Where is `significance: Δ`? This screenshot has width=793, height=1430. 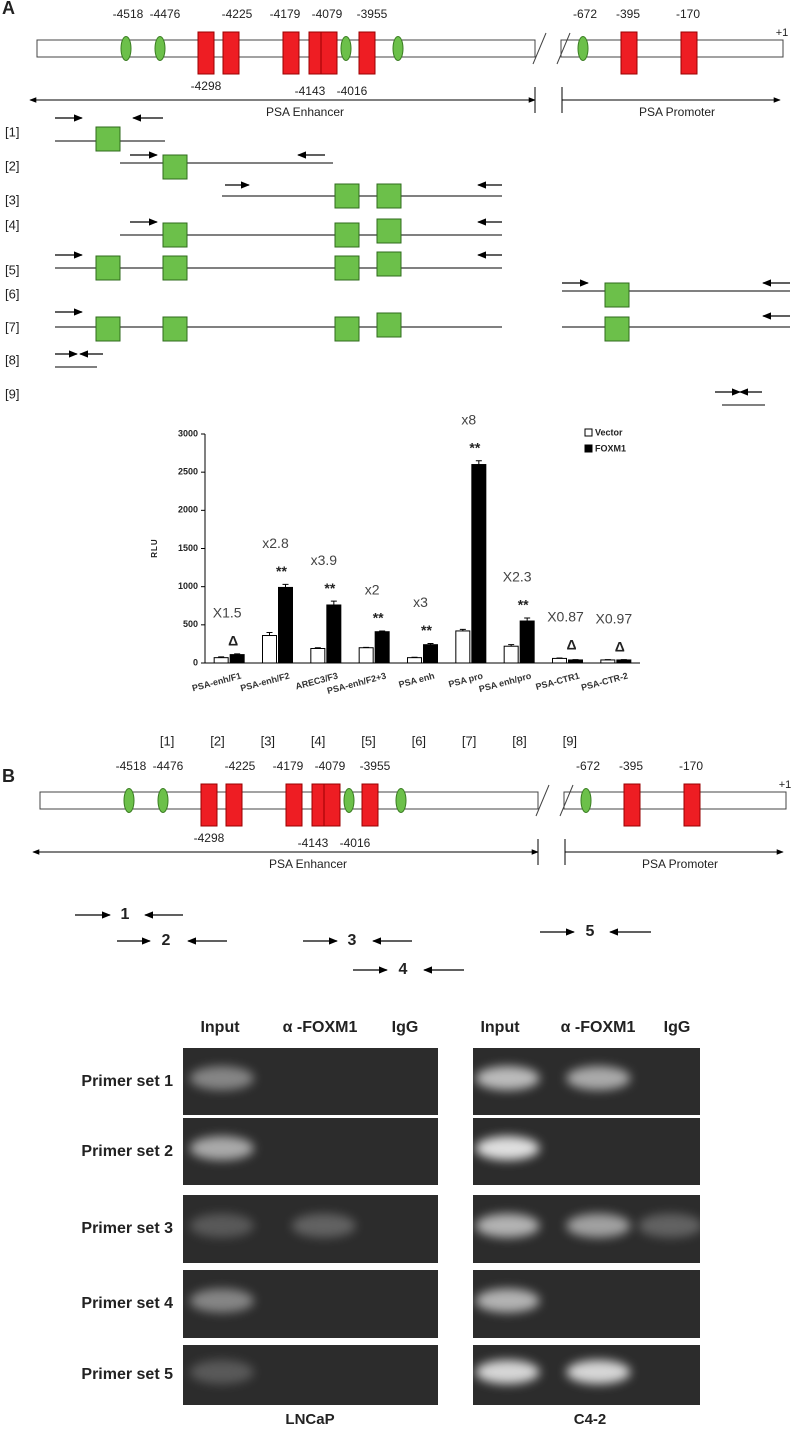
significance: Δ is located at coordinates (620, 646).